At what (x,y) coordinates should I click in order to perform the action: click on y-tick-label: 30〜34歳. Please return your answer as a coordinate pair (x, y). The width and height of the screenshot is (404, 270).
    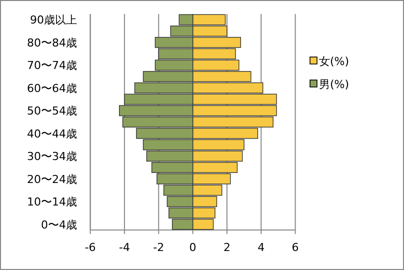
    Looking at the image, I should click on (52, 157).